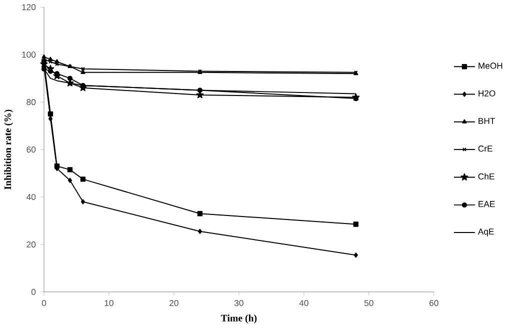 This screenshot has height=328, width=509. Describe the element at coordinates (485, 149) in the screenshot. I see `legend-label: CrE` at that location.